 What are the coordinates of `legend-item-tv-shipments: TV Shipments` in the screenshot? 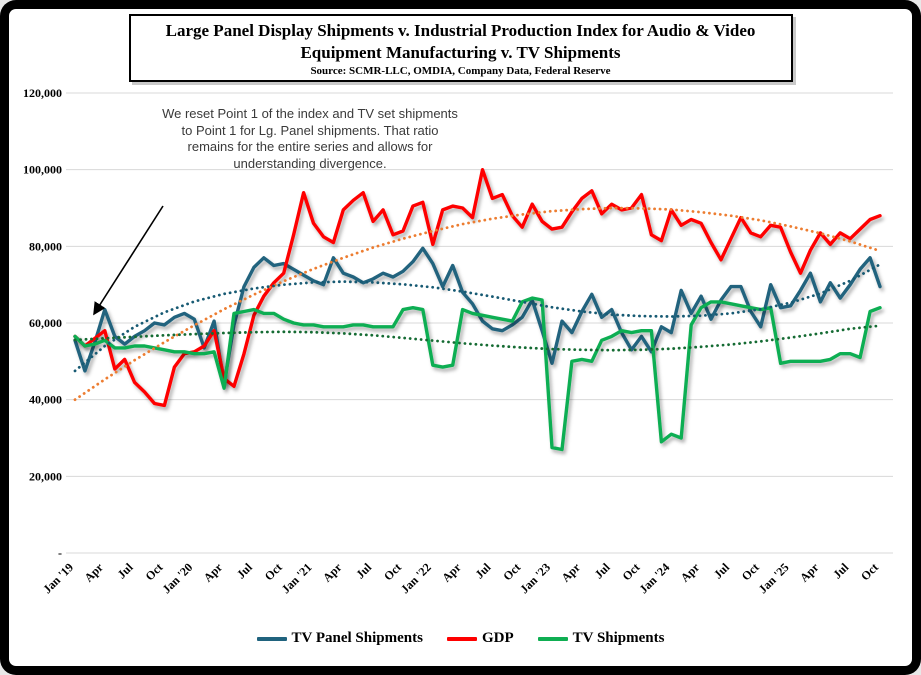 It's located at (601, 638).